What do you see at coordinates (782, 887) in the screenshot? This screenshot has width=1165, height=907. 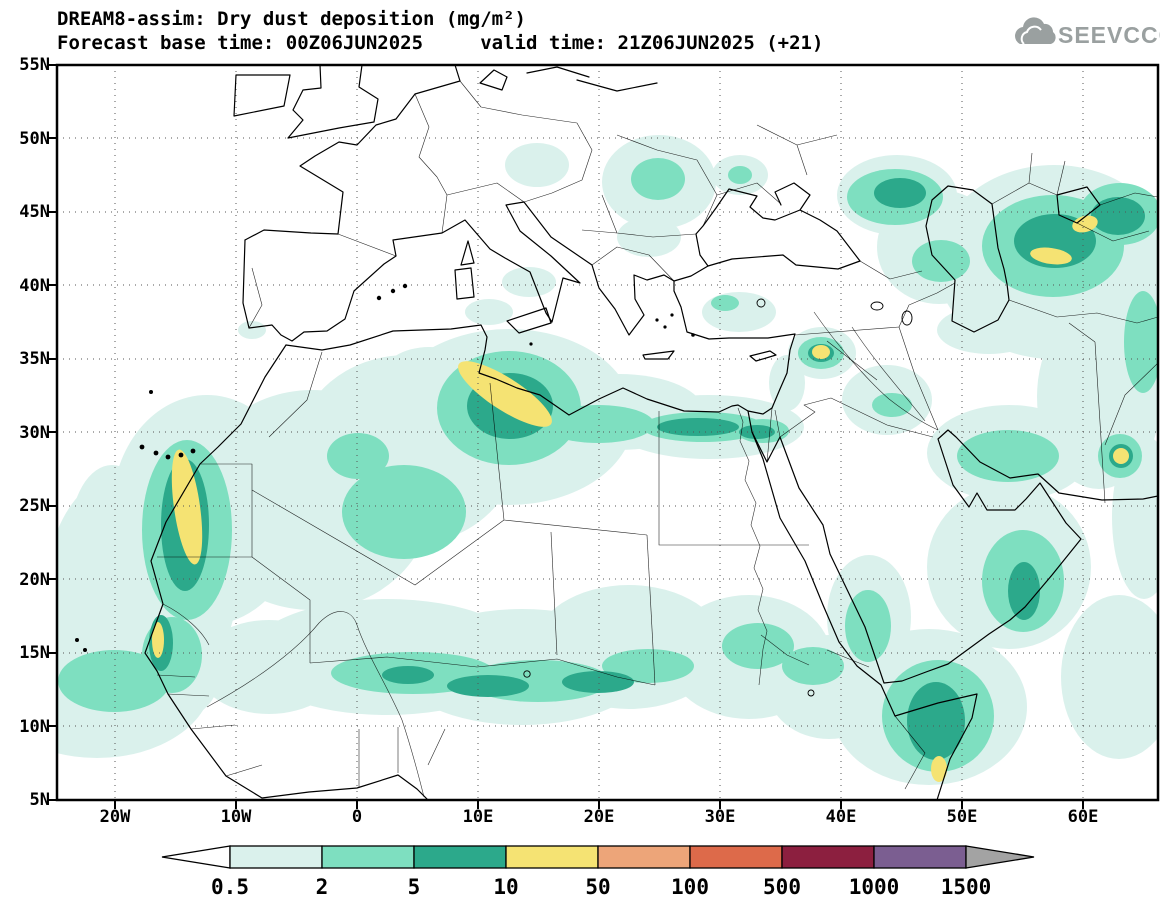 I see `colorbar-label: 500` at bounding box center [782, 887].